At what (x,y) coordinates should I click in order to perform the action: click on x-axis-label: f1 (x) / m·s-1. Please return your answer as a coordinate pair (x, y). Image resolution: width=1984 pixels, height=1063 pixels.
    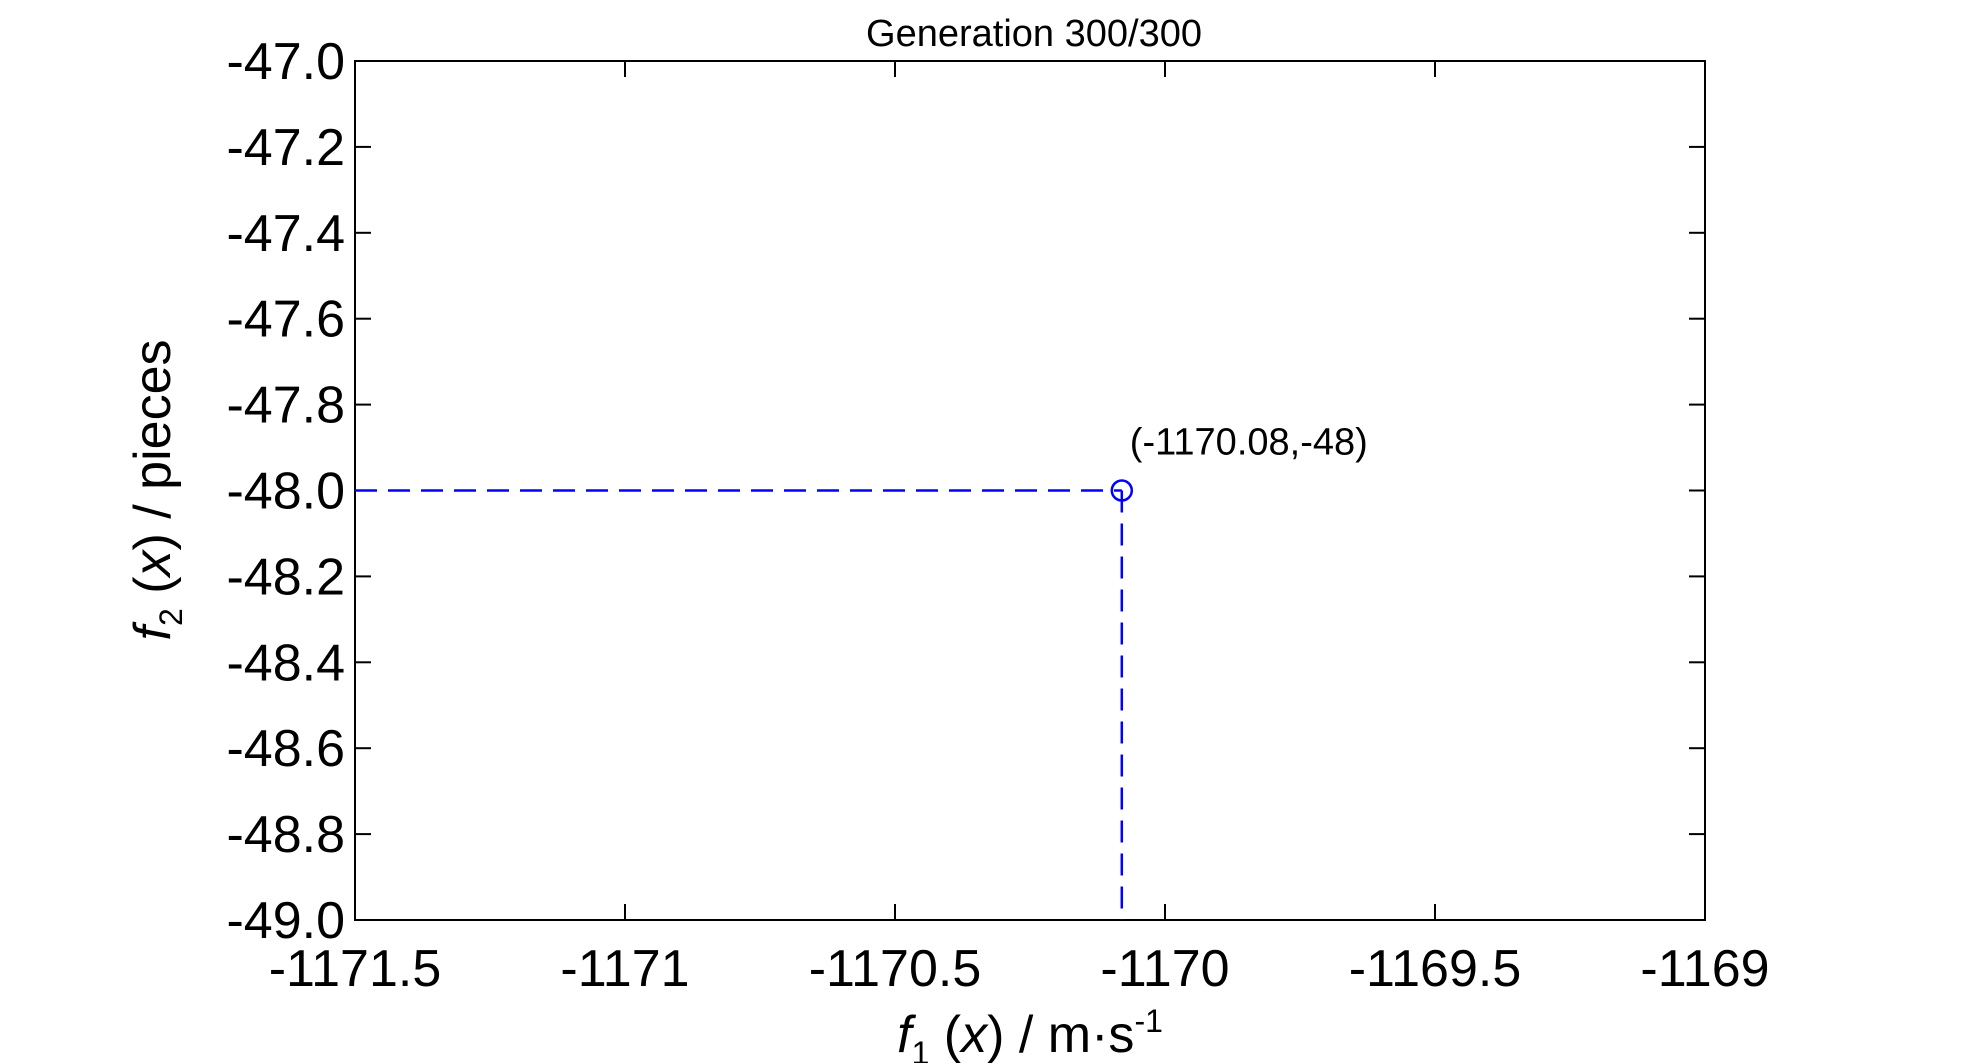
    Looking at the image, I should click on (1030, 1033).